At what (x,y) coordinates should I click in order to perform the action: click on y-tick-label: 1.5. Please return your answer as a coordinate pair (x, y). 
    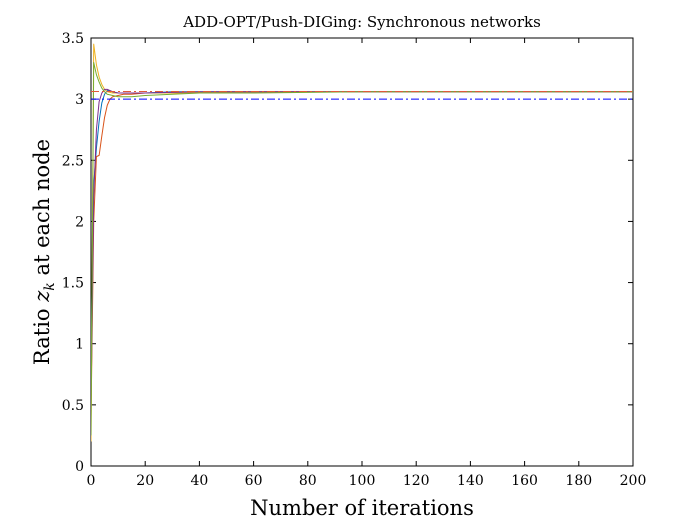
    Looking at the image, I should click on (73, 284).